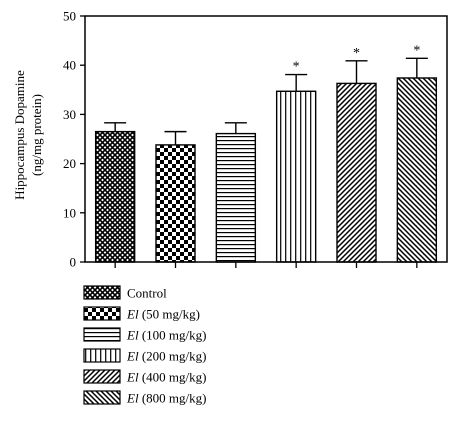 The image size is (474, 422). What do you see at coordinates (173, 335) in the screenshot?
I see `legend-label-text: (100 mg/kg)` at bounding box center [173, 335].